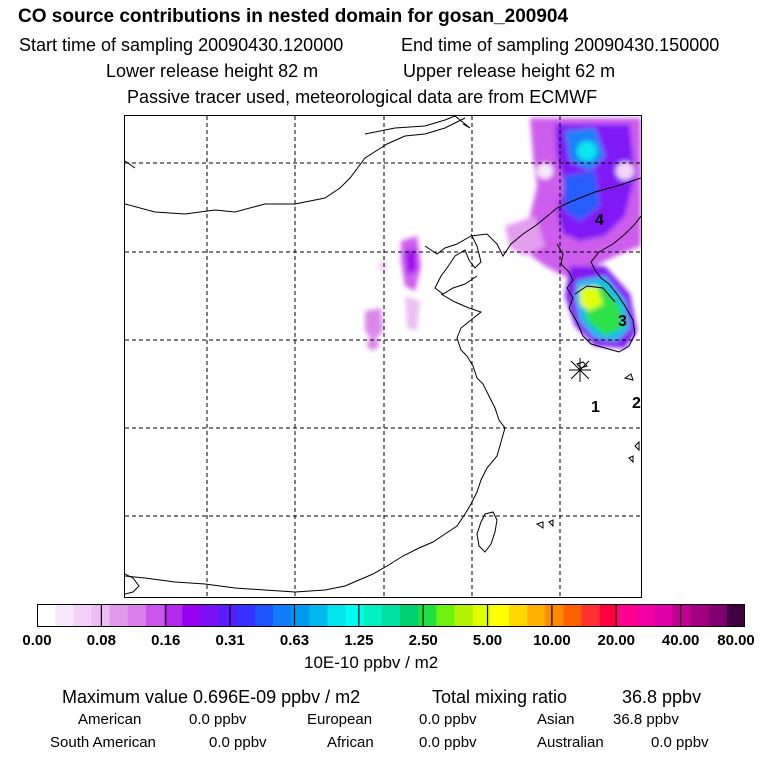 The image size is (768, 768). What do you see at coordinates (181, 45) in the screenshot?
I see `start-time-label: Start time of sampling 20090430.120000` at bounding box center [181, 45].